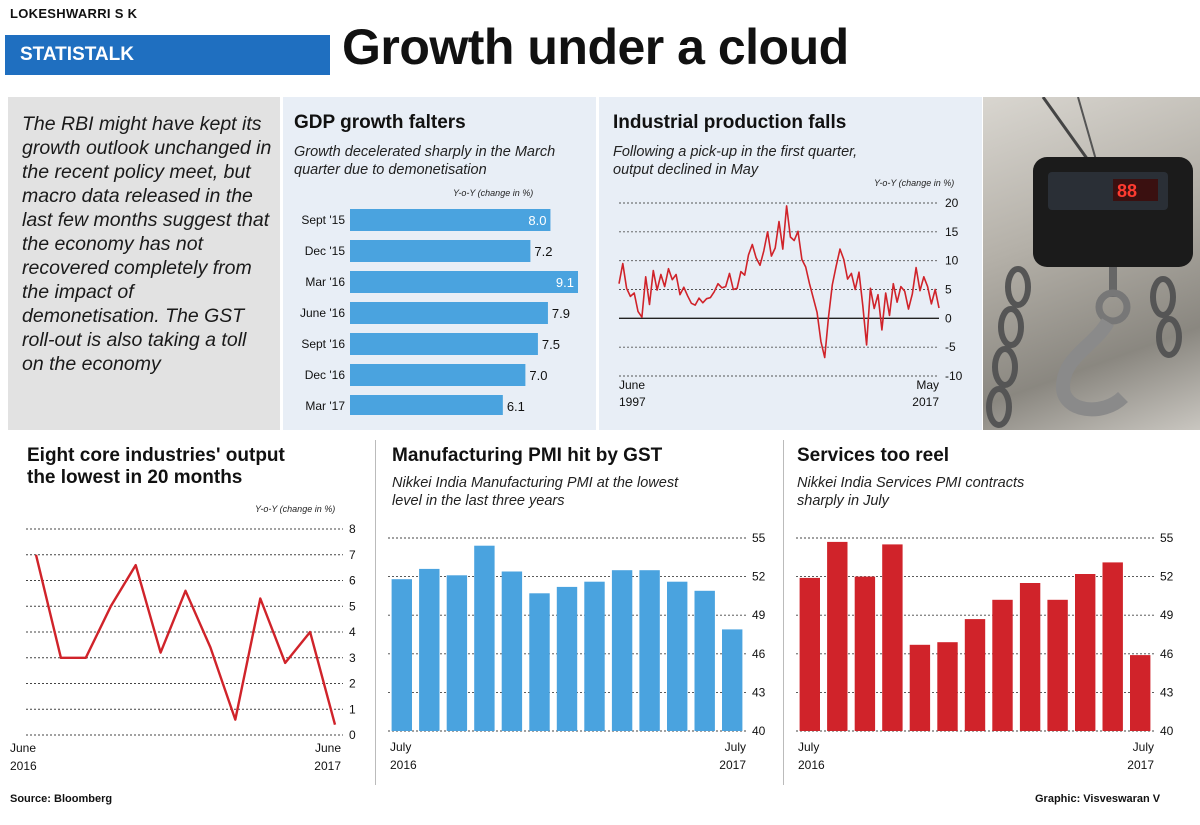  Describe the element at coordinates (352, 632) in the screenshot. I see `core-ytick-label: 4` at that location.